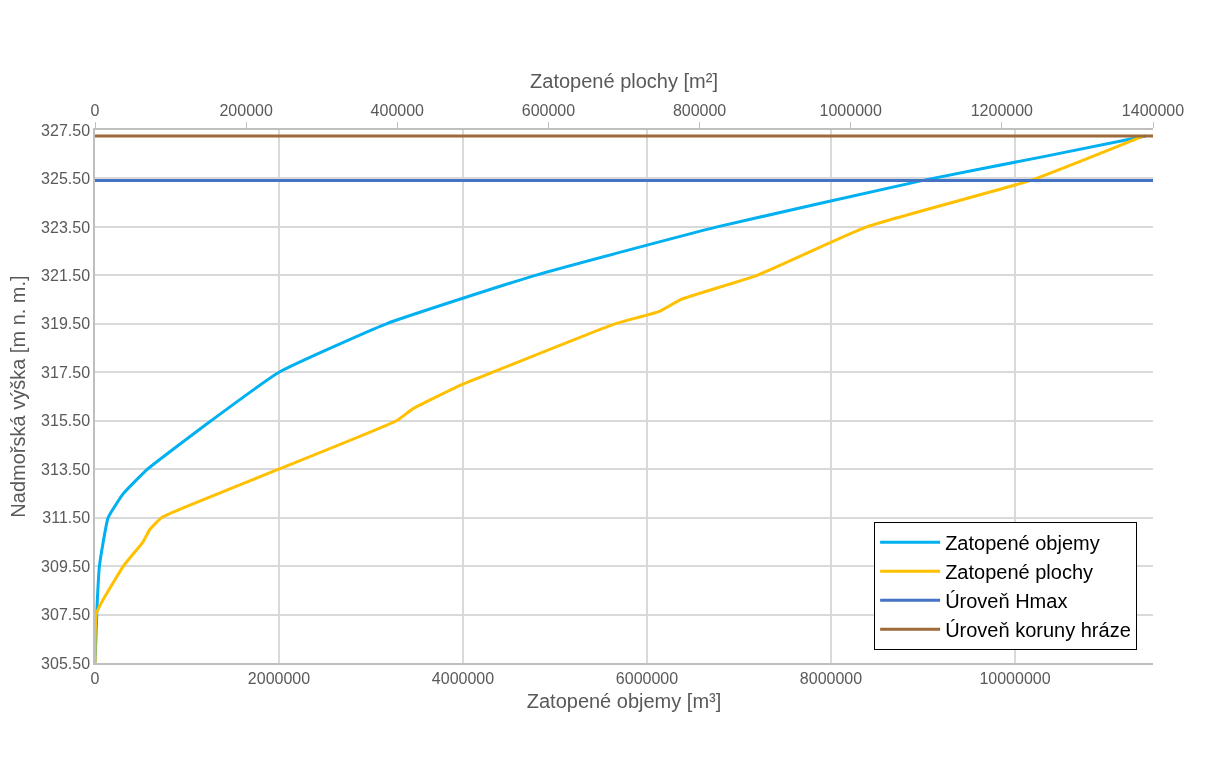 The height and width of the screenshot is (763, 1208). I want to click on y-tick-label: 305.50, so click(66, 663).